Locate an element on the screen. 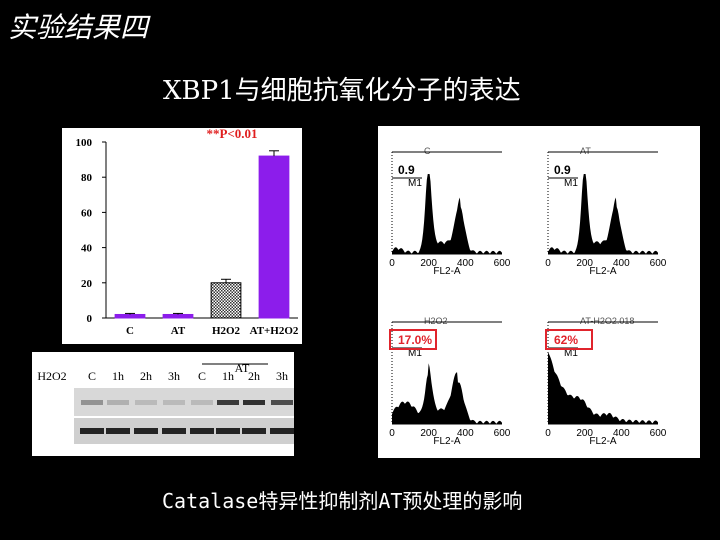  flow-histogram: AT M10.9 0 200 400 600 FL2-A is located at coordinates (606, 211).